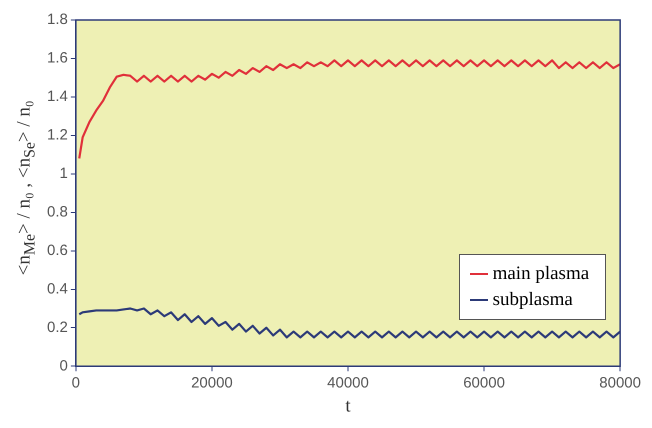  What do you see at coordinates (57, 58) in the screenshot?
I see `y-tick-label: 1.6` at bounding box center [57, 58].